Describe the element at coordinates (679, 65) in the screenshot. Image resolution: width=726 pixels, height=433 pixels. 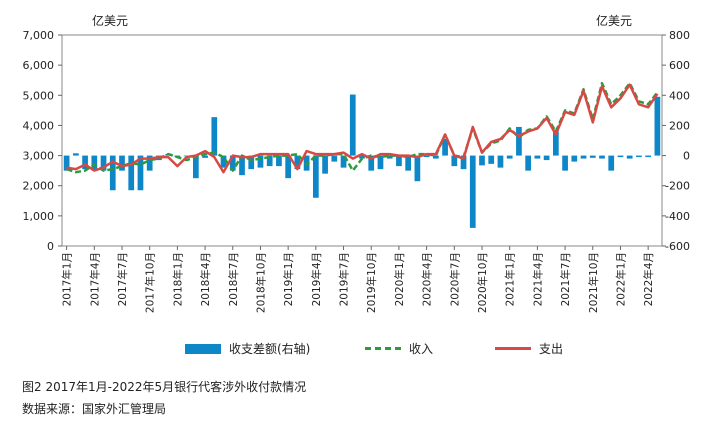
I see `right-tick-label: 600` at that location.